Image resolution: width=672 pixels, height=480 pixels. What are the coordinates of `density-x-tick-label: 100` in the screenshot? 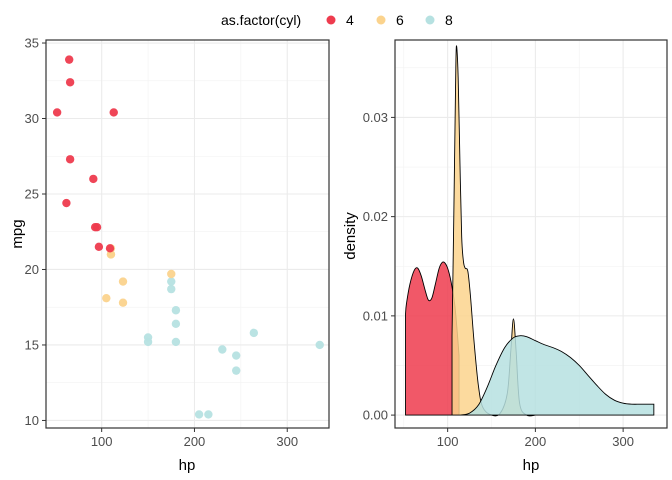 It's located at (448, 441).